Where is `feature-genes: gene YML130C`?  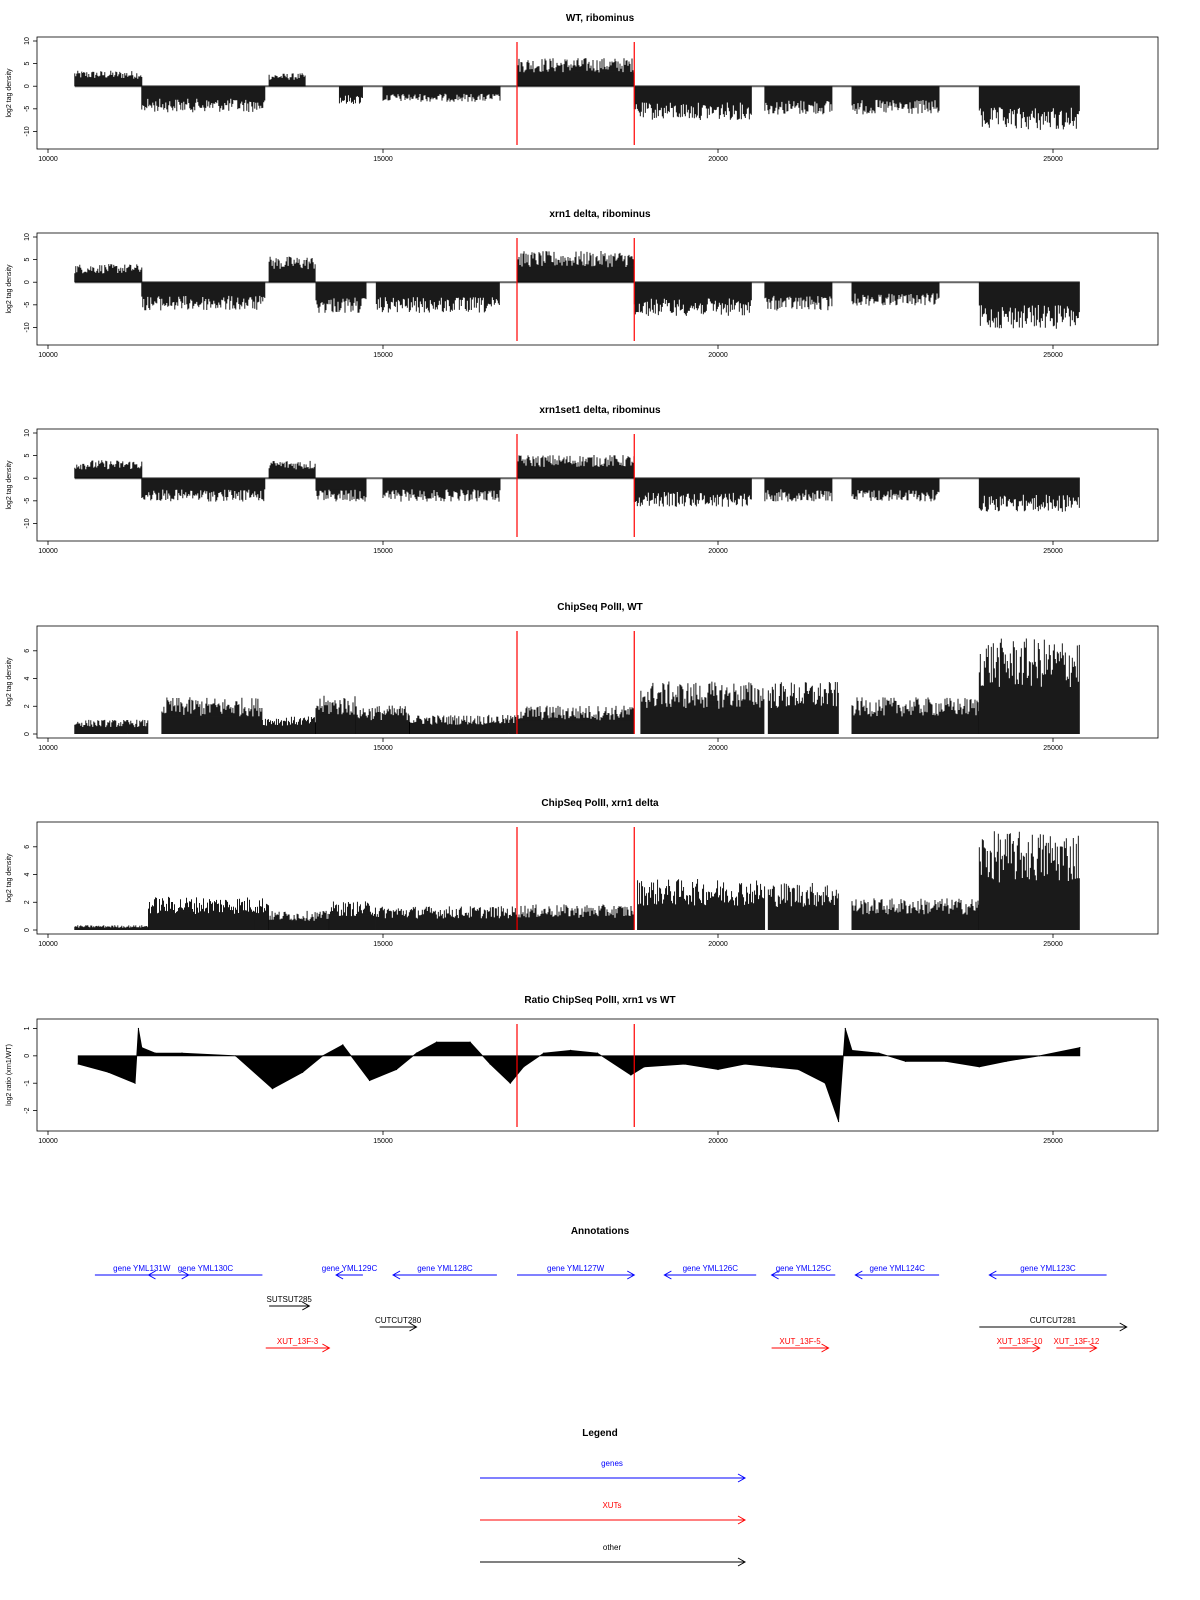 feature-genes: gene YML130C is located at coordinates (205, 1272).